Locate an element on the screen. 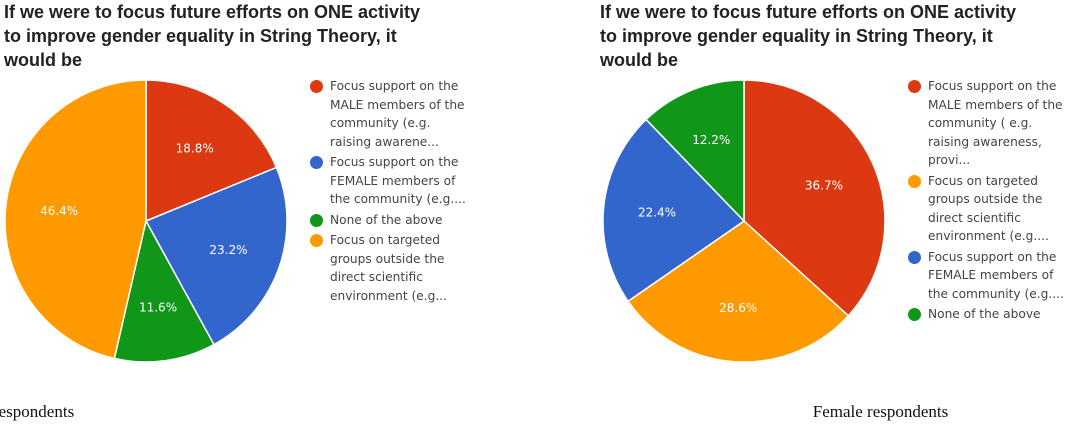  chart-caption: Female respondents is located at coordinates (880, 411).